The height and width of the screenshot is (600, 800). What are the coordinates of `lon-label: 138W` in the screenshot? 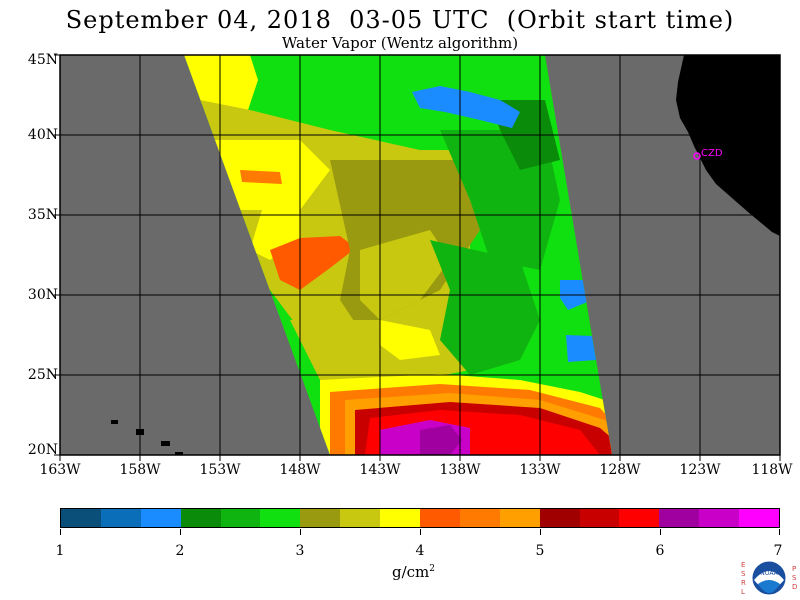 It's located at (460, 470).